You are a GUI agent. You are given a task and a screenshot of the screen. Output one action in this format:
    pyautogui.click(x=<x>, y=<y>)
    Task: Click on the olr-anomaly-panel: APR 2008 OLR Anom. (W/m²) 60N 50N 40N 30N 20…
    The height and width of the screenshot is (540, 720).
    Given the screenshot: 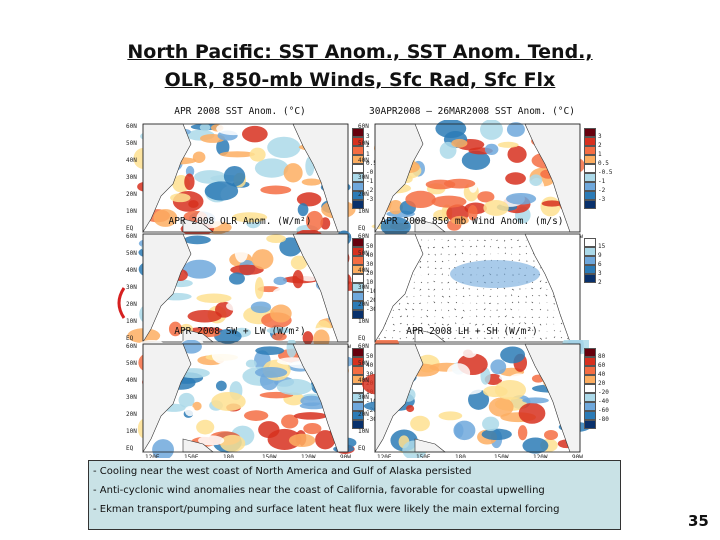 What is the action you would take?
    pyautogui.click(x=251, y=282)
    